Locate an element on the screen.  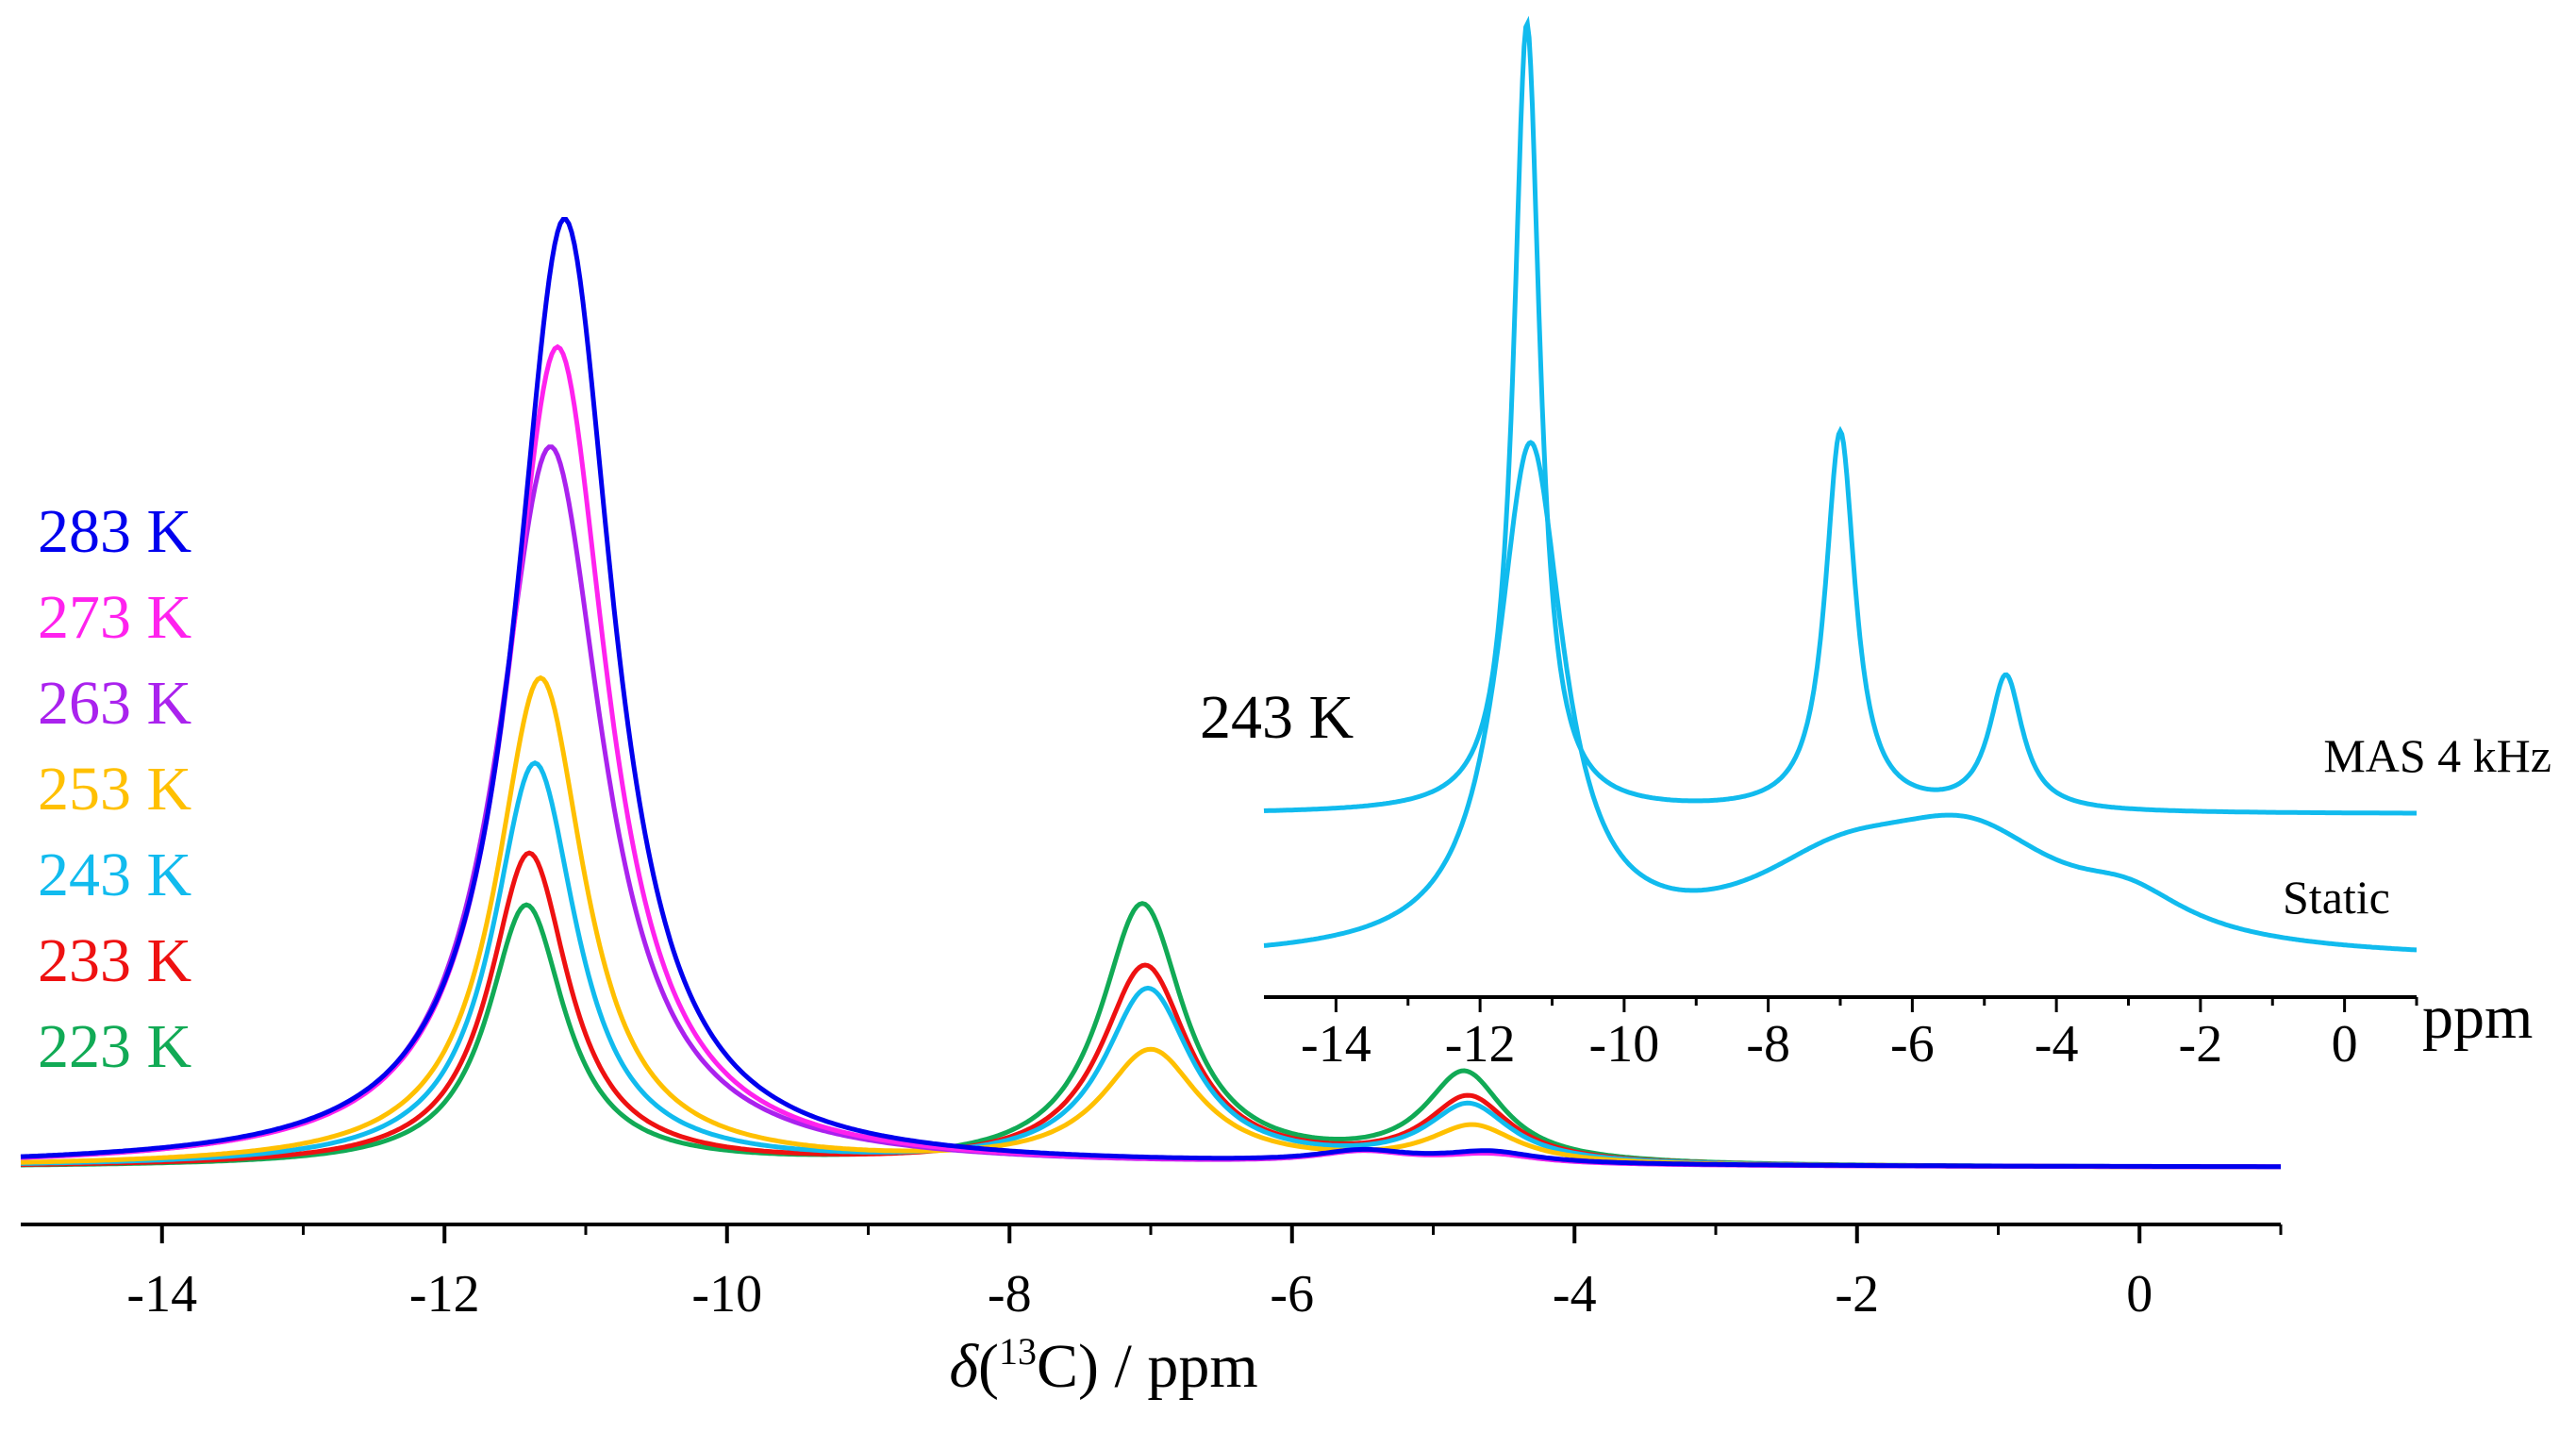
x-axis-title-rest: C) / ppm is located at coordinates (1147, 1367).